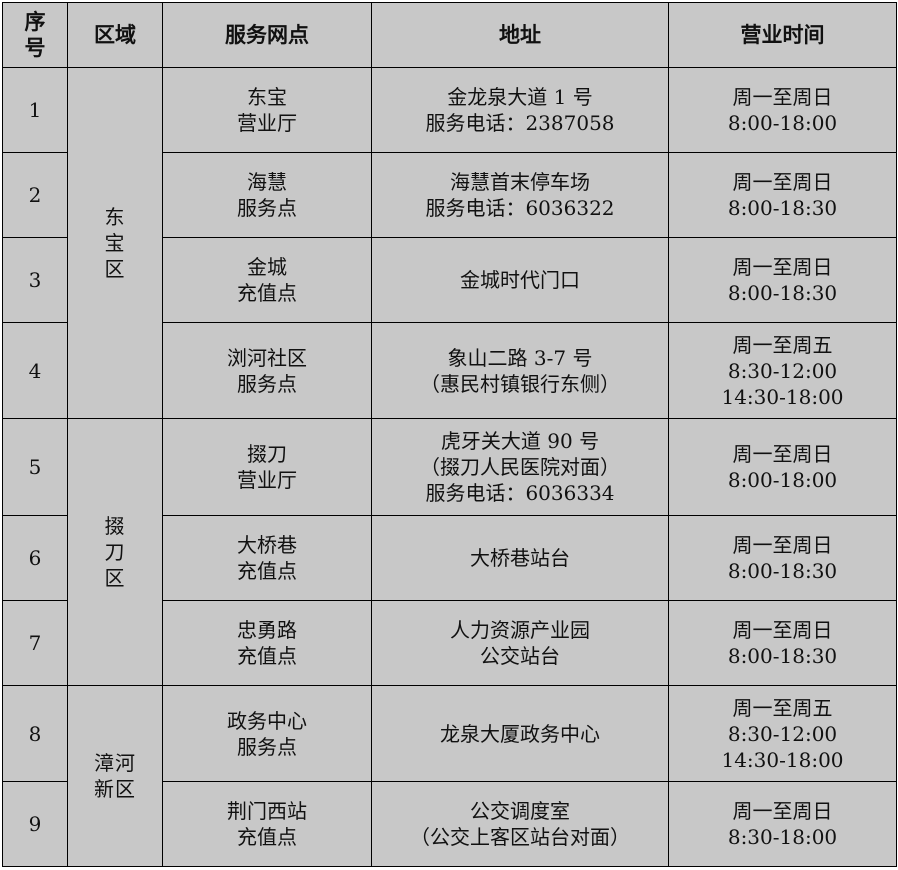  I want to click on service-point: 东宝 营业厅, so click(267, 110).